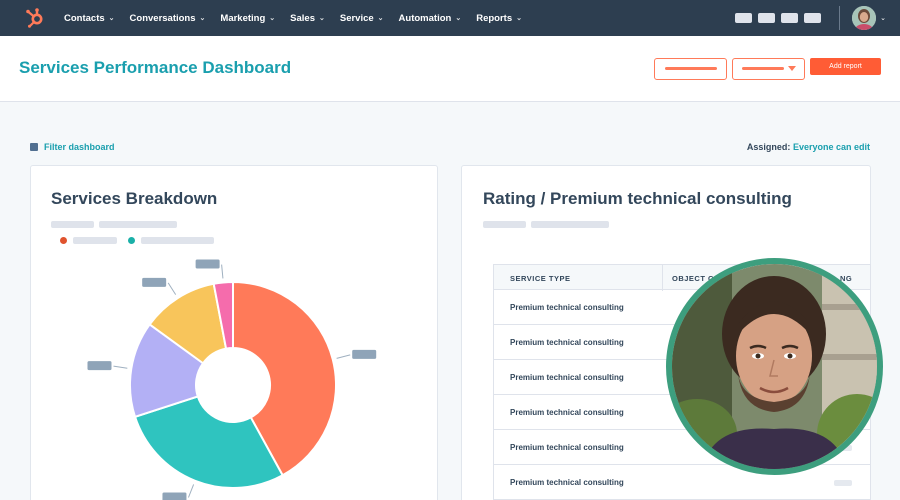 Image resolution: width=900 pixels, height=500 pixels. I want to click on nav-label: Sales, so click(302, 18).